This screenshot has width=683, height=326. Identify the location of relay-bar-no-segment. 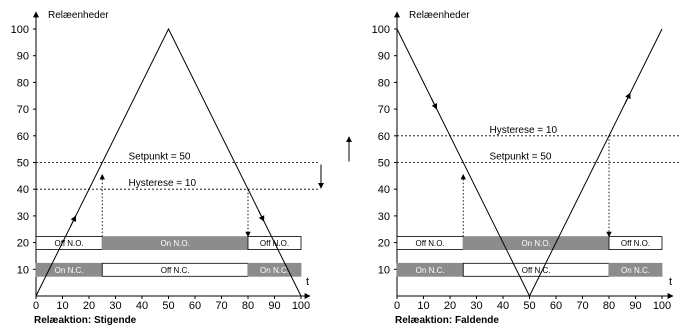
(635, 243).